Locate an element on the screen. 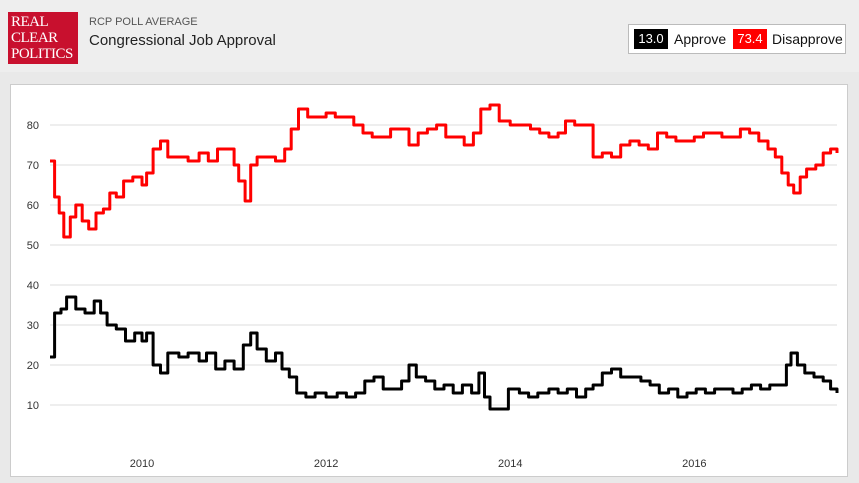 Image resolution: width=859 pixels, height=483 pixels. approve-value-badge: 13.0 is located at coordinates (651, 39).